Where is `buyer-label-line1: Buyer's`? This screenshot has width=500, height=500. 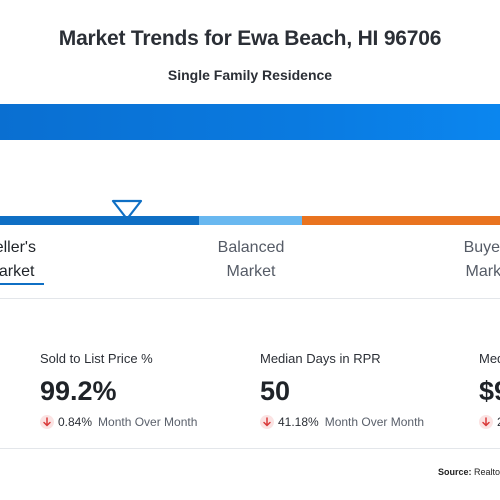
buyer-label-line1: Buyer's is located at coordinates (481, 247).